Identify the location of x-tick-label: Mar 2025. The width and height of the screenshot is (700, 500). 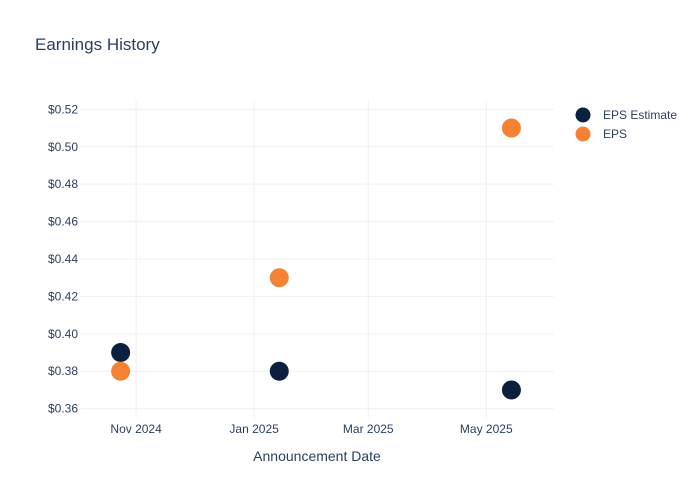
(368, 429).